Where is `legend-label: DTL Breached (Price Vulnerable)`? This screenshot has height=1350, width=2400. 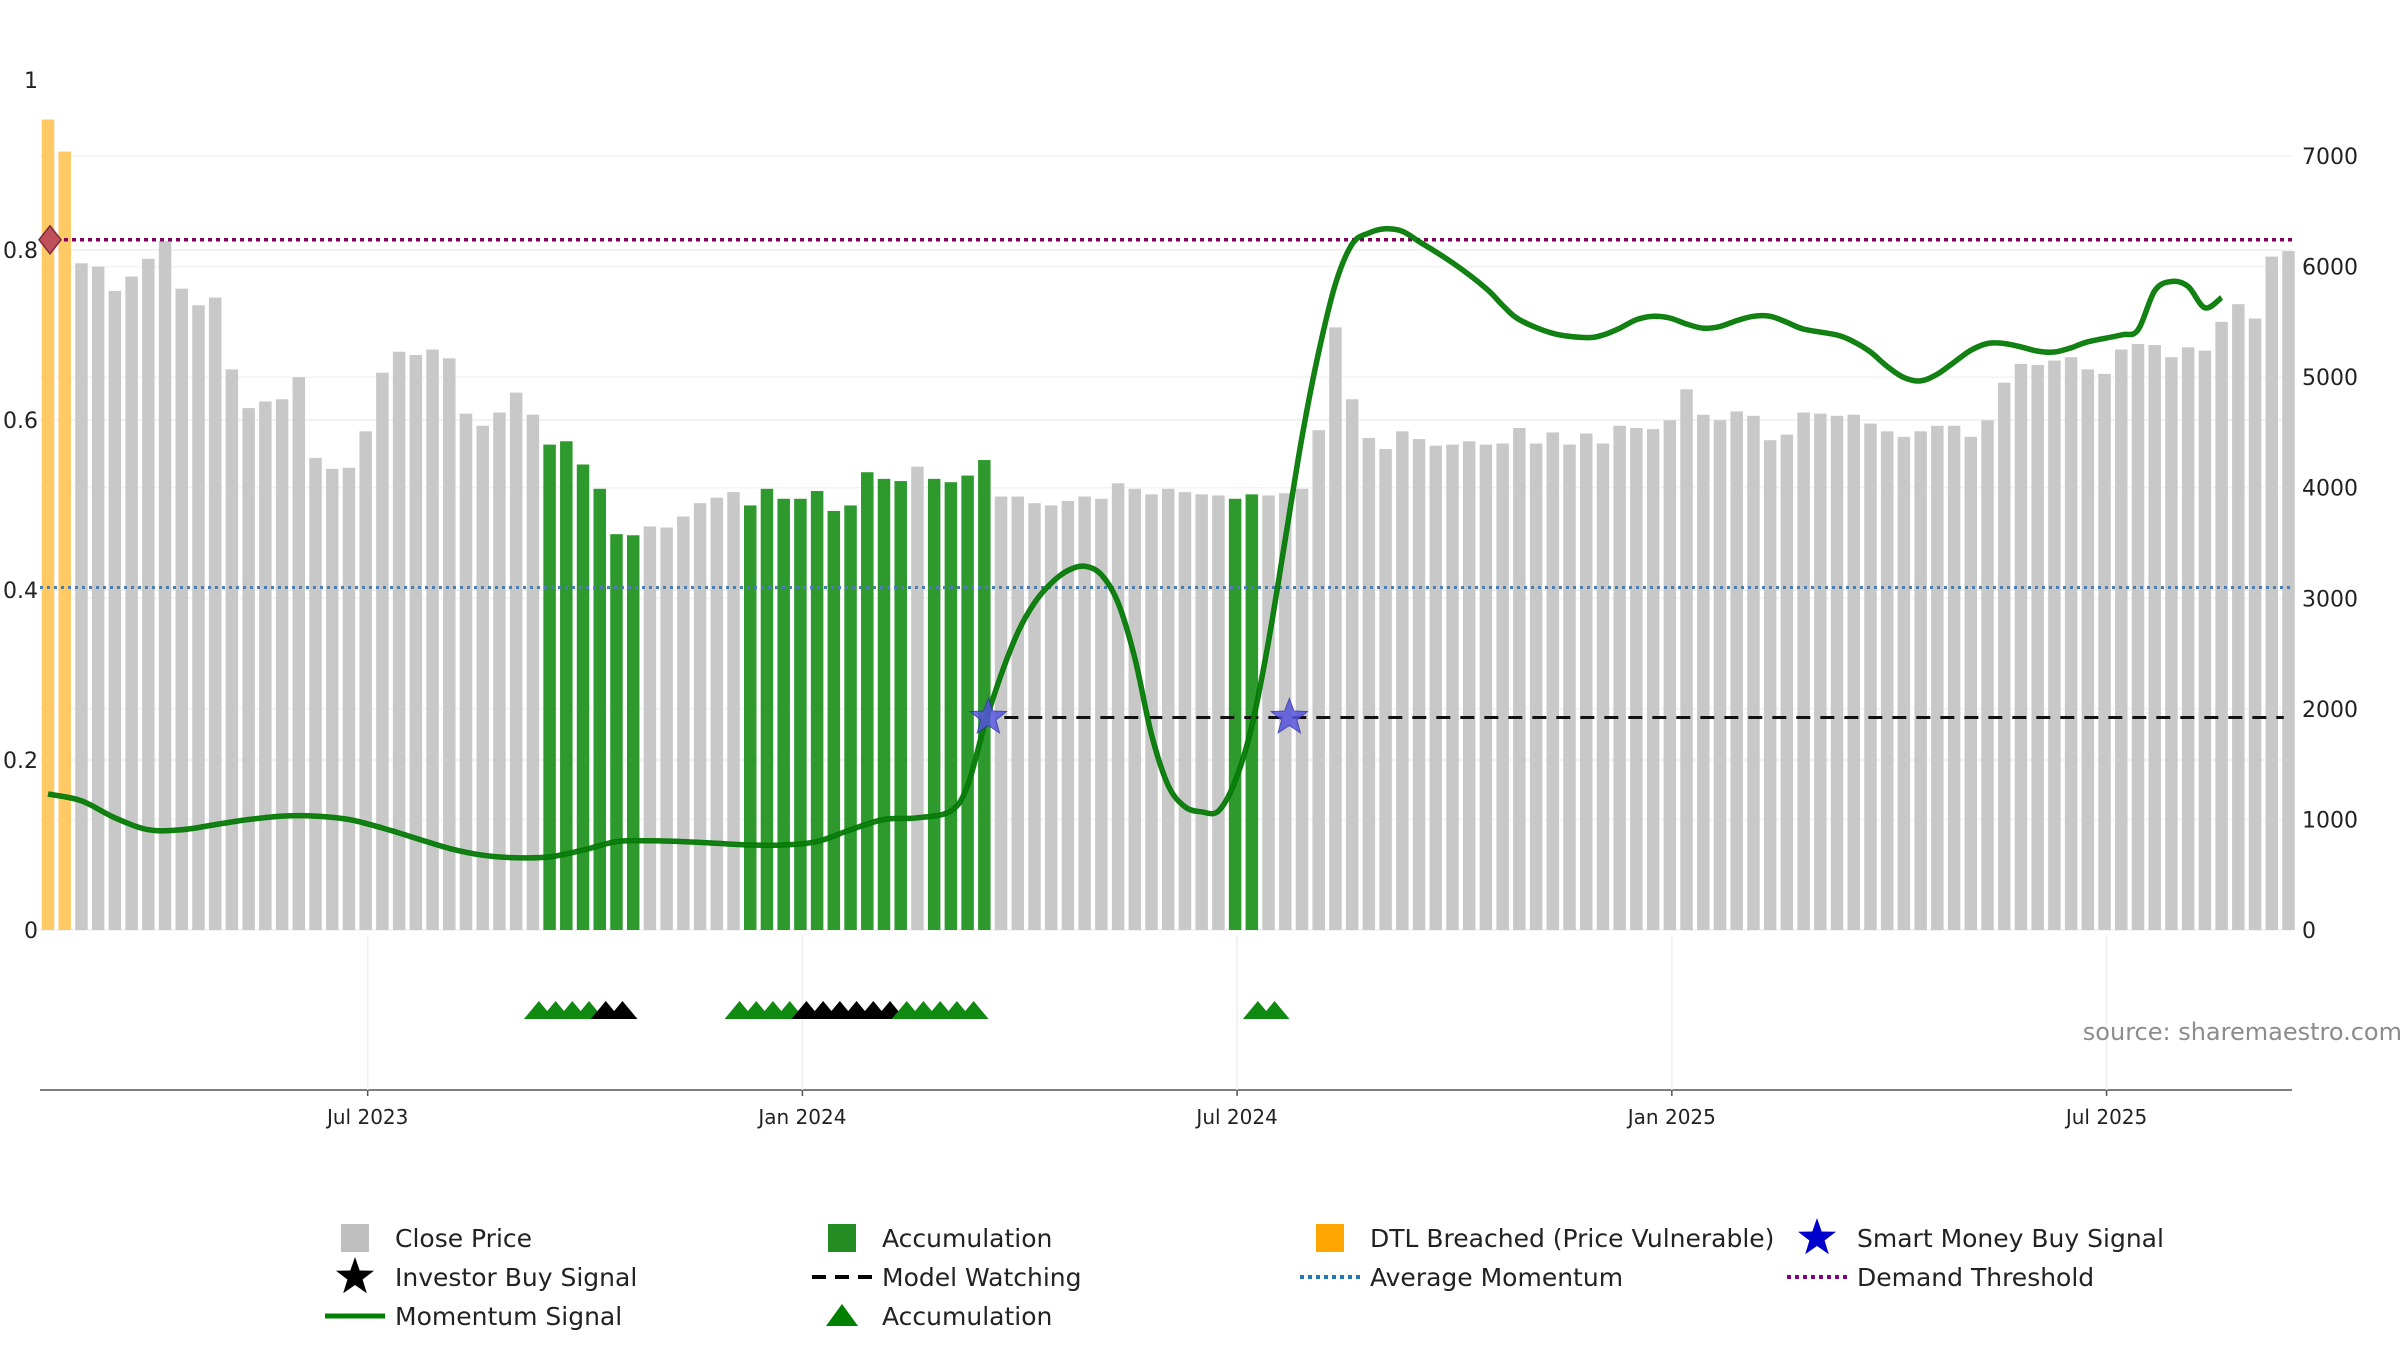 legend-label: DTL Breached (Price Vulnerable) is located at coordinates (1572, 1238).